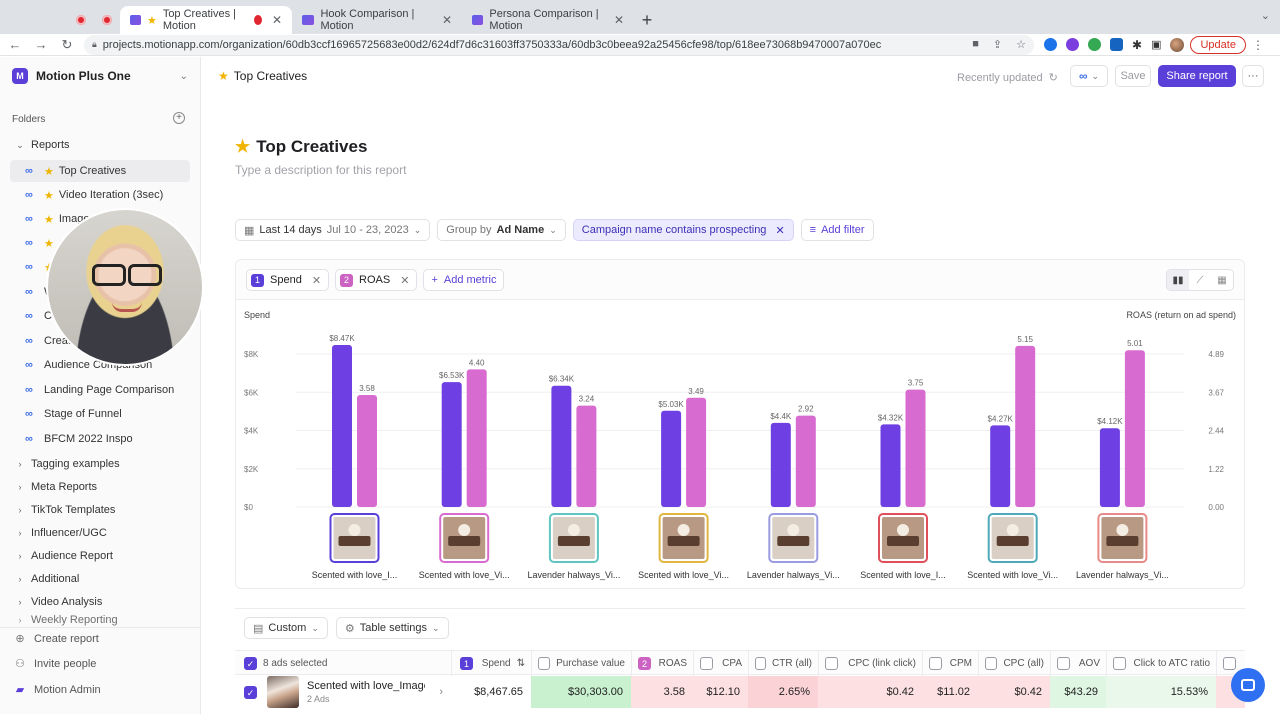 The image size is (1280, 714). What do you see at coordinates (359, 692) in the screenshot?
I see `row-ad-cell: Scented with love_Image 2 Ads ›` at bounding box center [359, 692].